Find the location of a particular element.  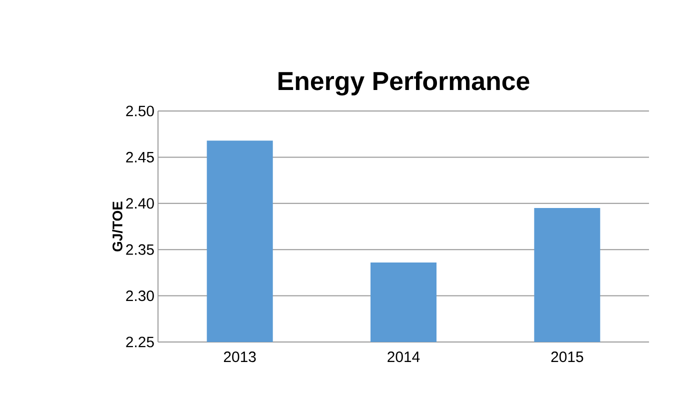

y-tick-label: 2.50 is located at coordinates (140, 111).